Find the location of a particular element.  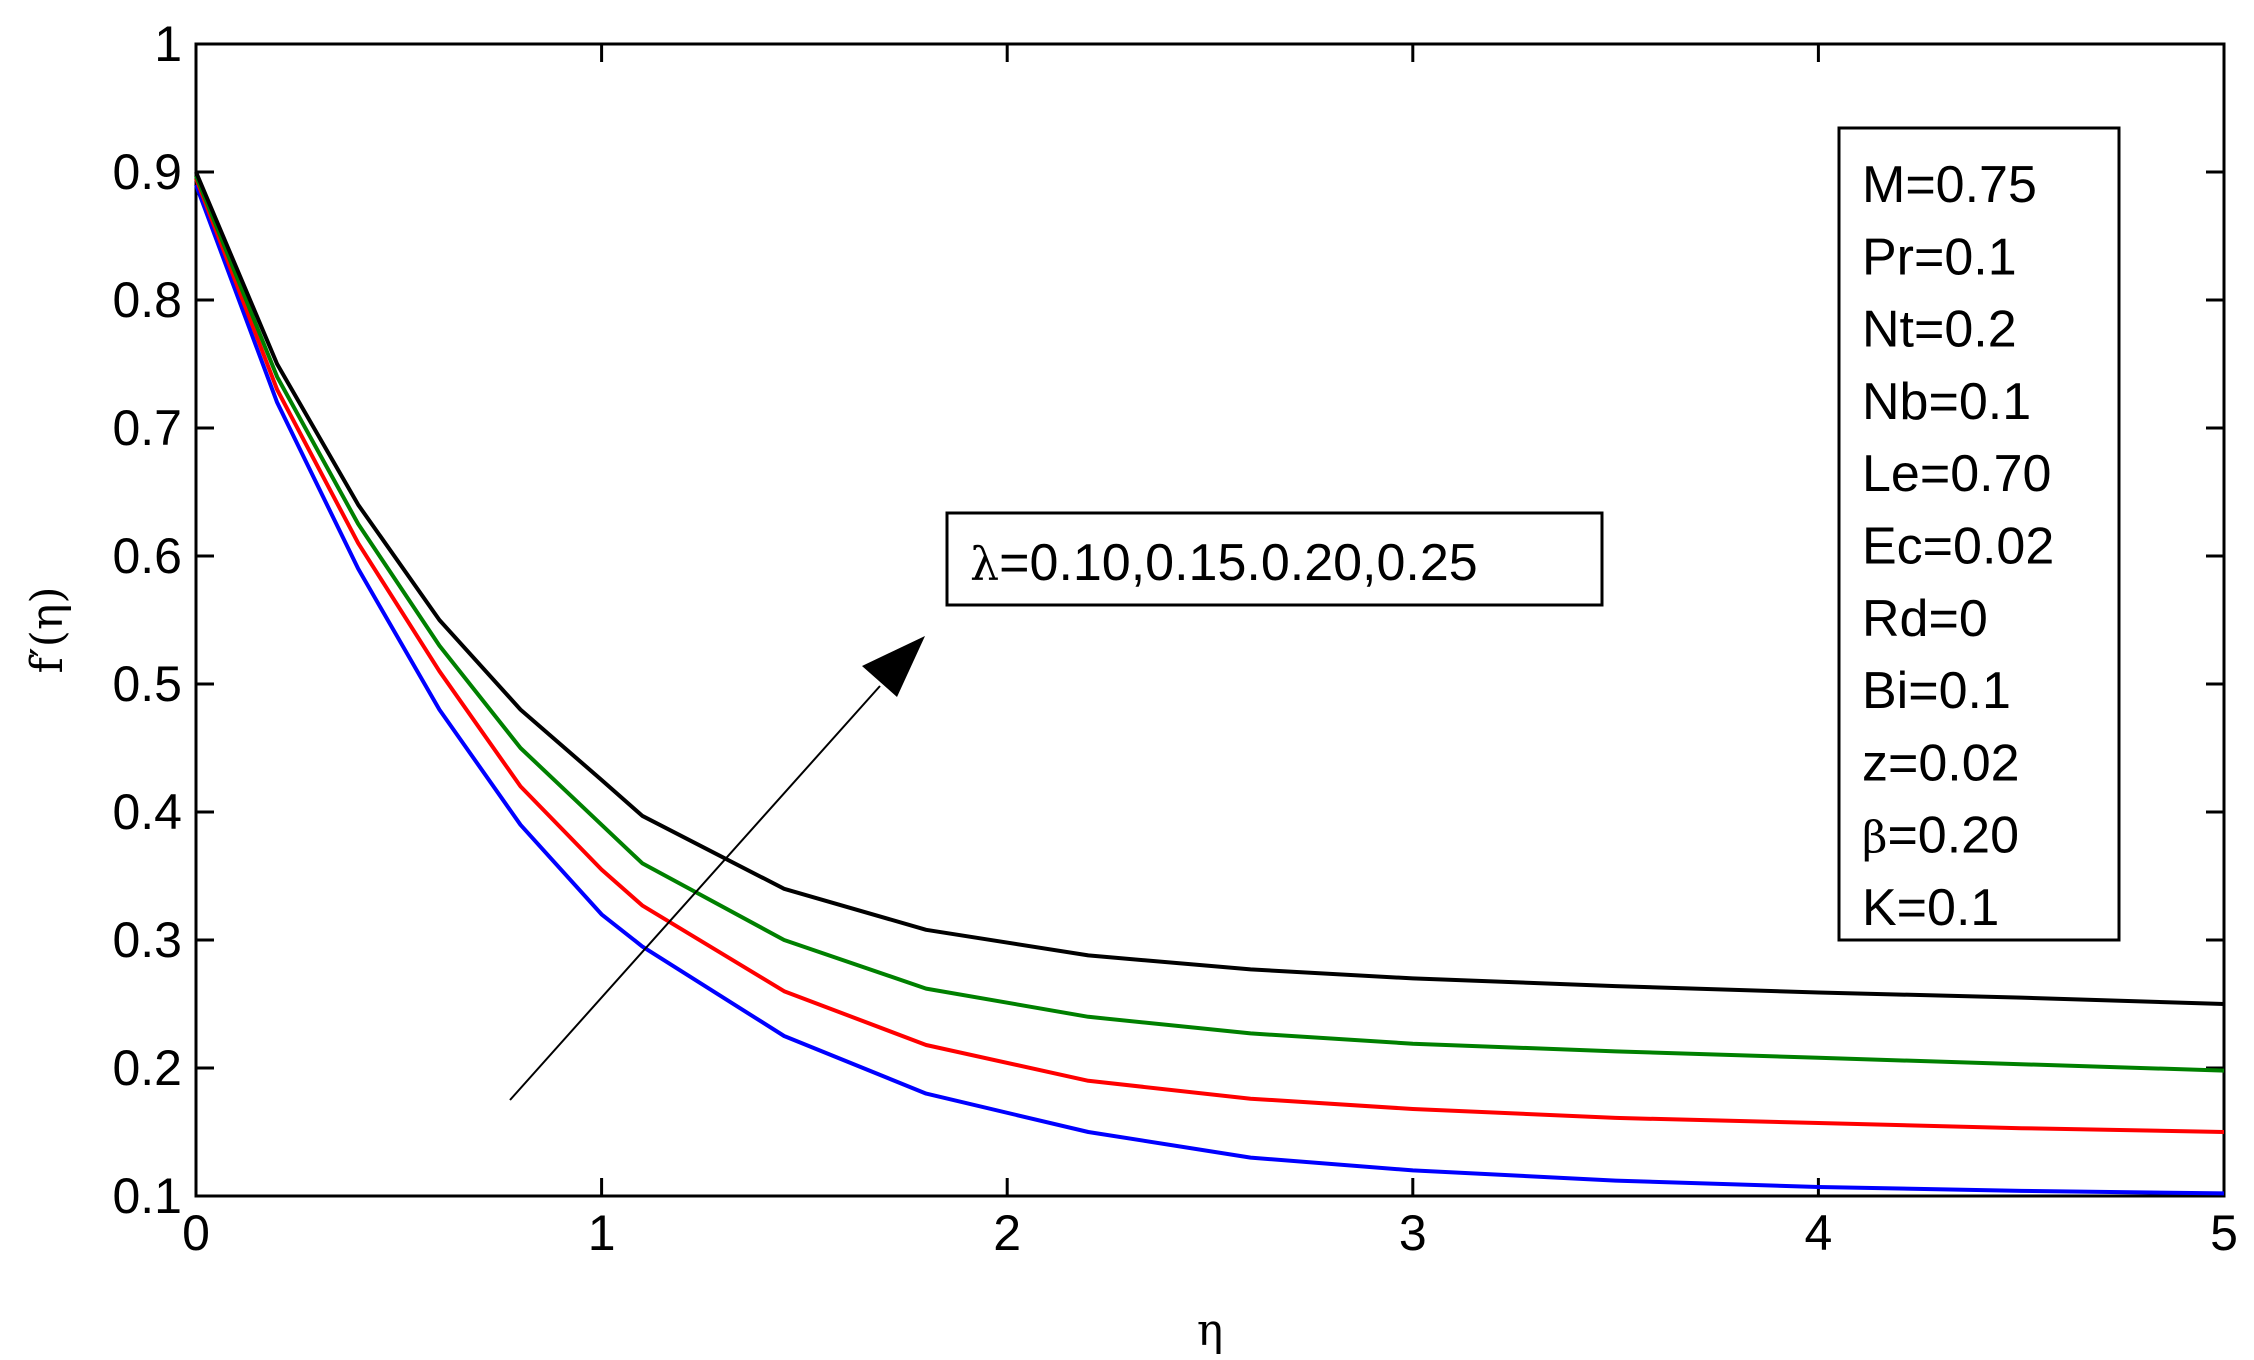

y-tick-label: 0.8 is located at coordinates (147, 300).